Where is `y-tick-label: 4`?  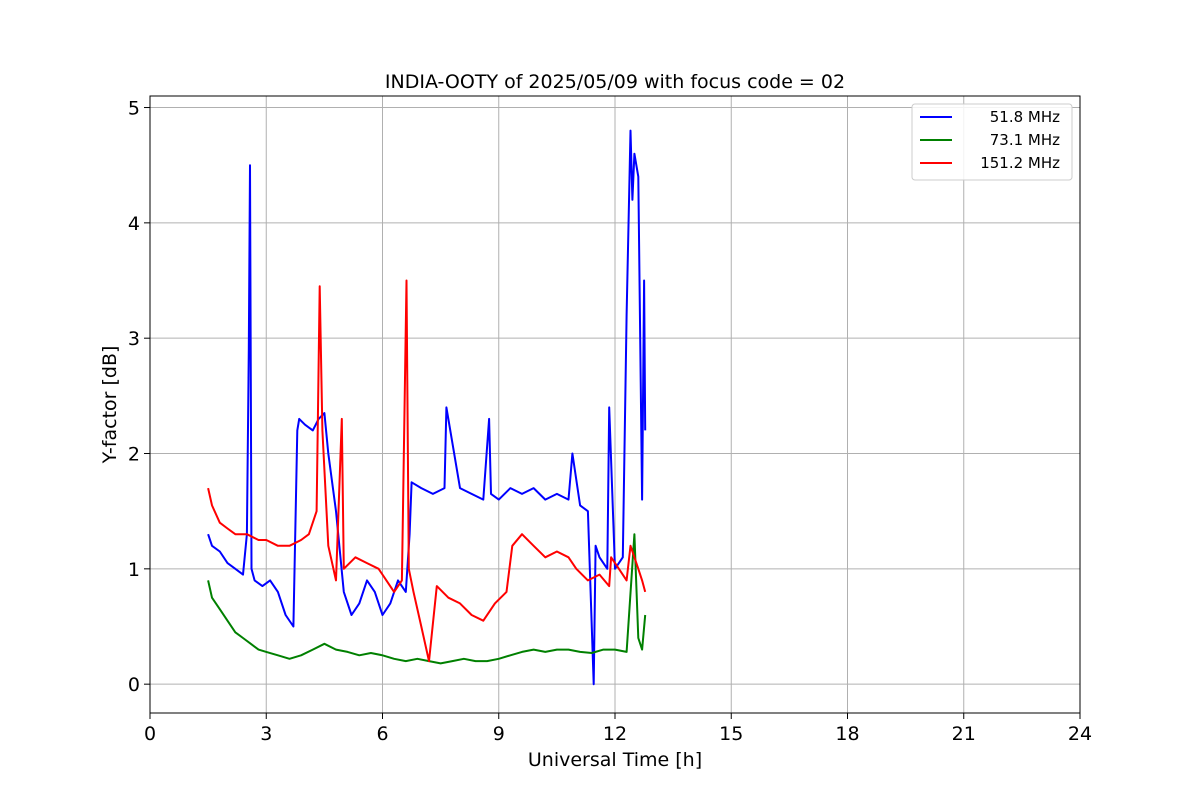
y-tick-label: 4 is located at coordinates (134, 224).